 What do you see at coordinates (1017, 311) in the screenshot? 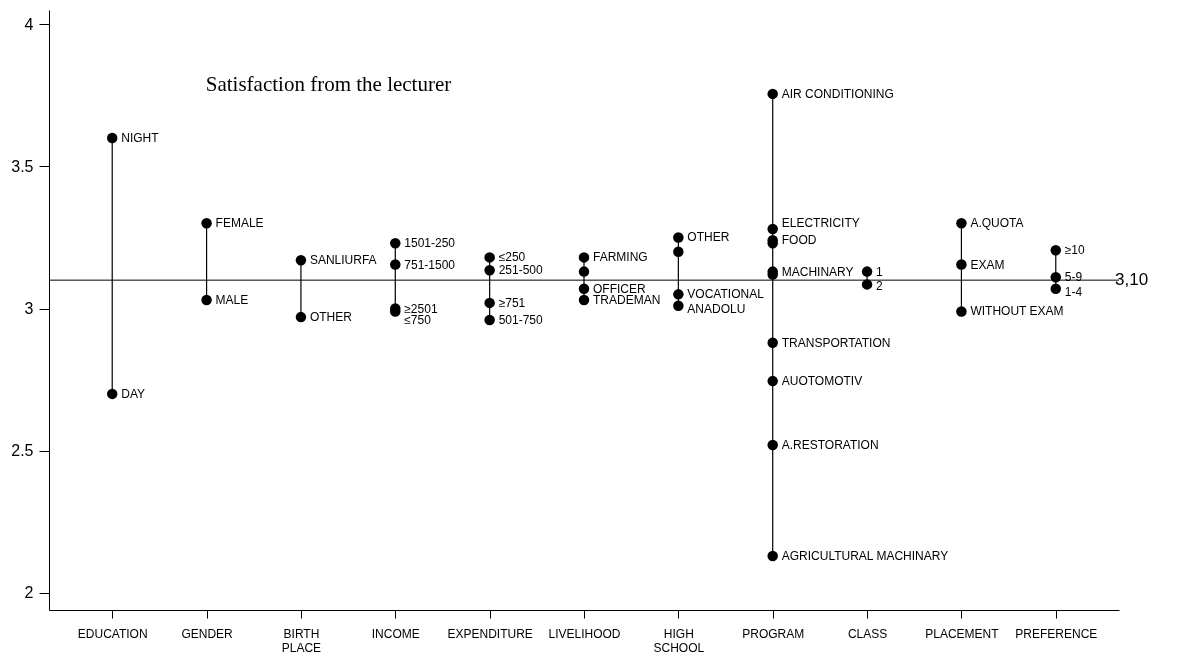
I see `annotation: WITHOUT EXAM` at bounding box center [1017, 311].